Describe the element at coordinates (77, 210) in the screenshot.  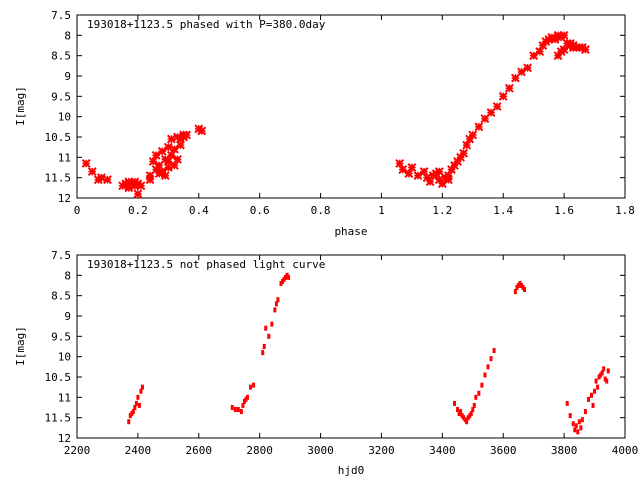
I see `x-tick-label: 0` at that location.